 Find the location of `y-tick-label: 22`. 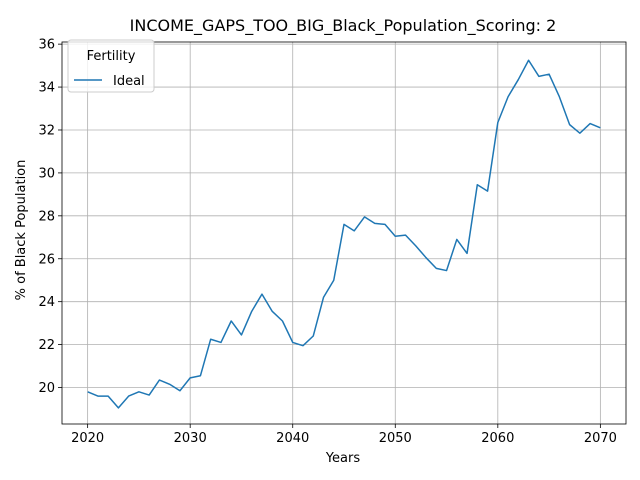

y-tick-label: 22 is located at coordinates (46, 345).